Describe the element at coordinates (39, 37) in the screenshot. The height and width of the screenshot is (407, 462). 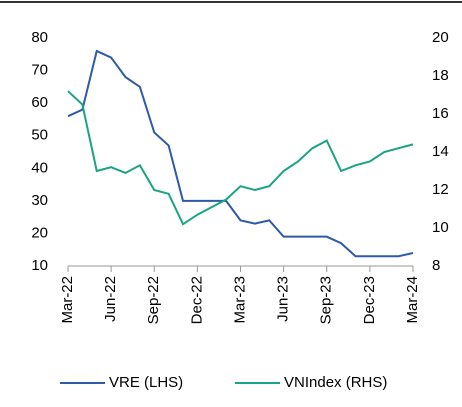
I see `y-tick-label: 80` at that location.